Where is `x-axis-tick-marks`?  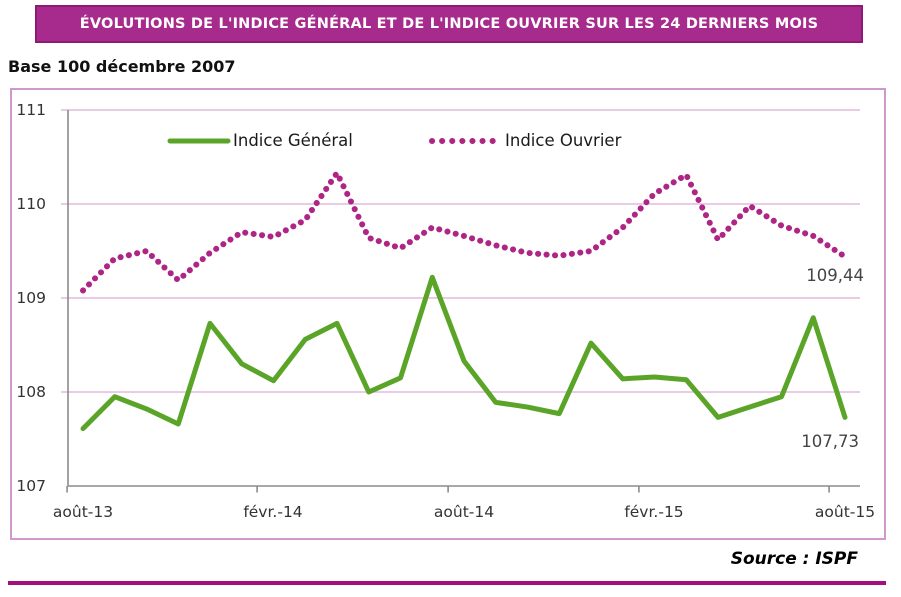
x-axis-tick-marks is located at coordinates (448, 489).